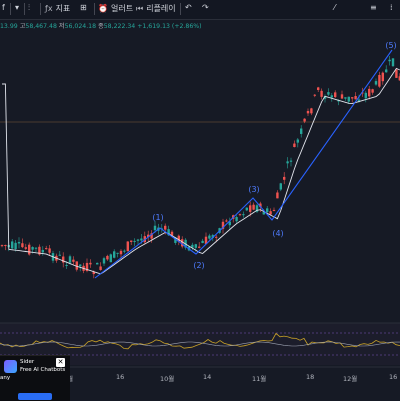  I want to click on time-tick-14: 14, so click(207, 377).